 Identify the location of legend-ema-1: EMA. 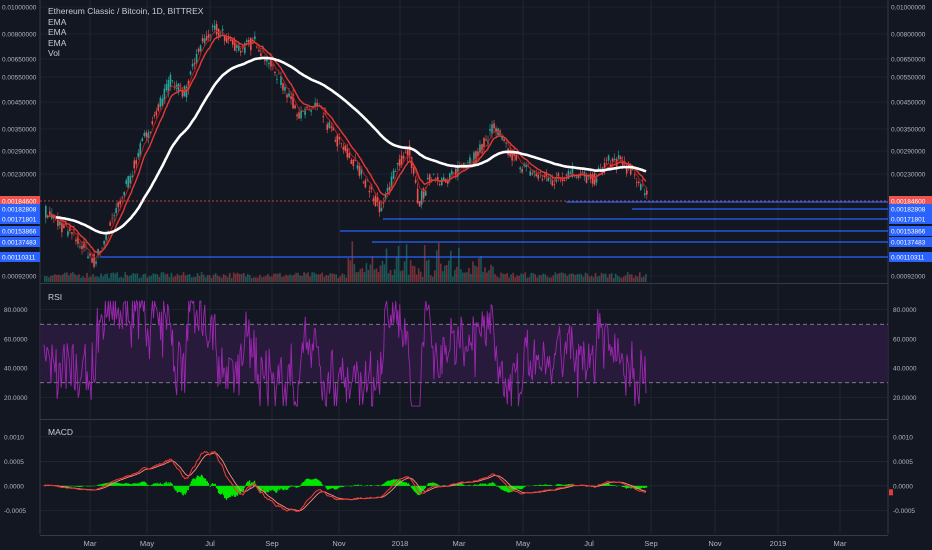
(57, 21).